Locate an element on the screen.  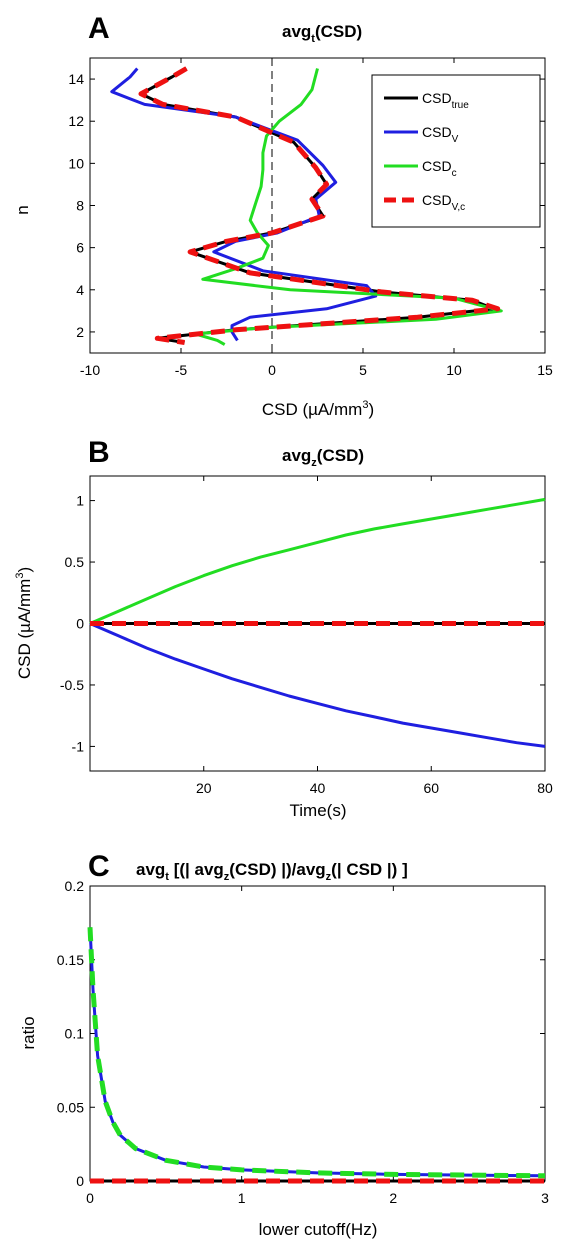
legend-label-vc: CSDV,c is located at coordinates (443, 202).